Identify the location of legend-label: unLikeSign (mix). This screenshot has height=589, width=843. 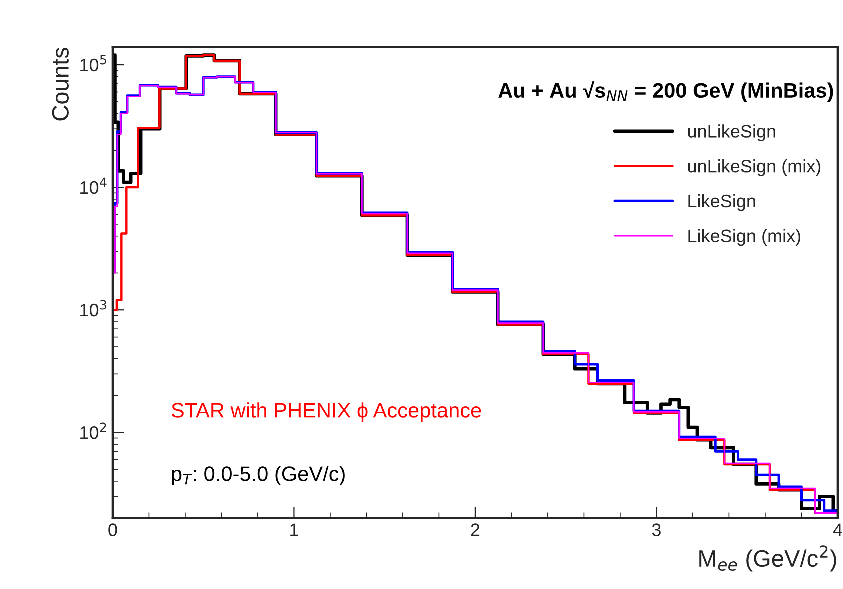
(754, 168).